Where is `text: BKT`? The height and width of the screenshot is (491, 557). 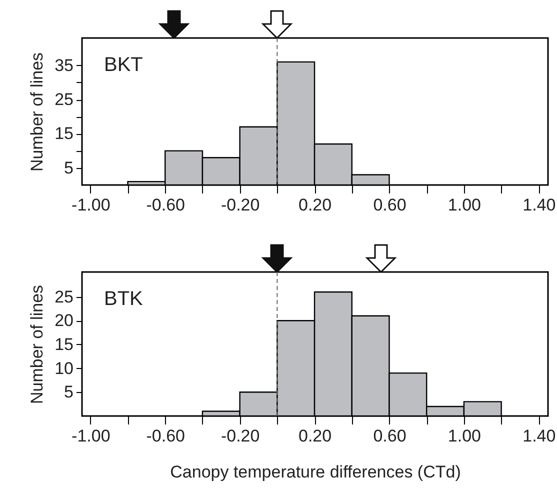 text: BKT is located at coordinates (123, 65).